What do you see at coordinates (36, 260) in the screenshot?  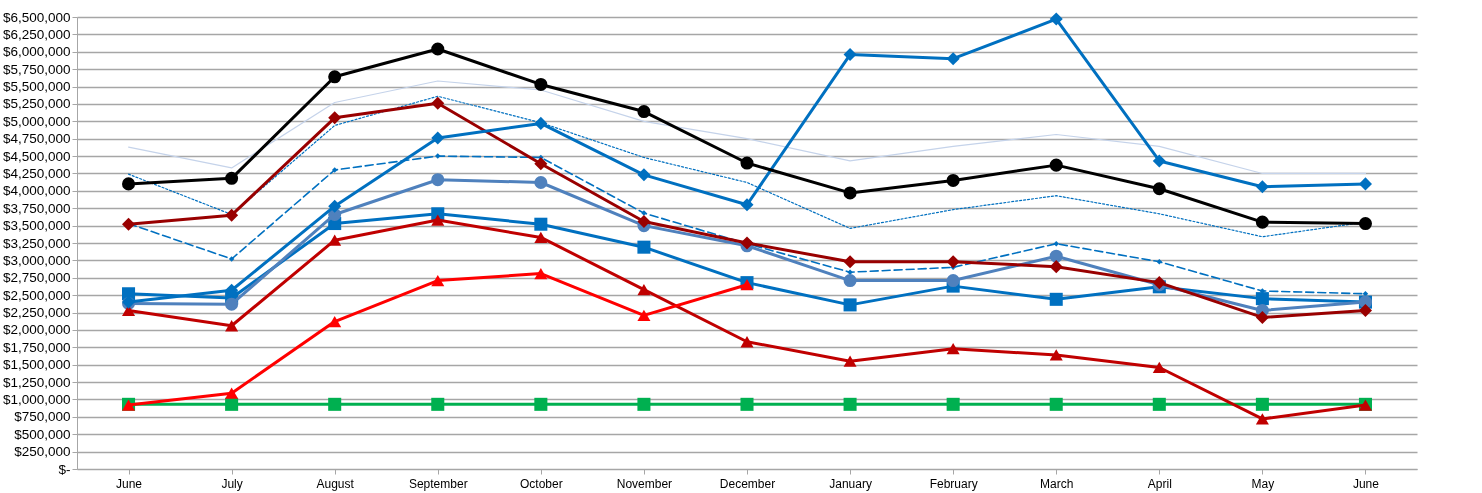 I see `y-tick-label: $3,000,000` at bounding box center [36, 260].